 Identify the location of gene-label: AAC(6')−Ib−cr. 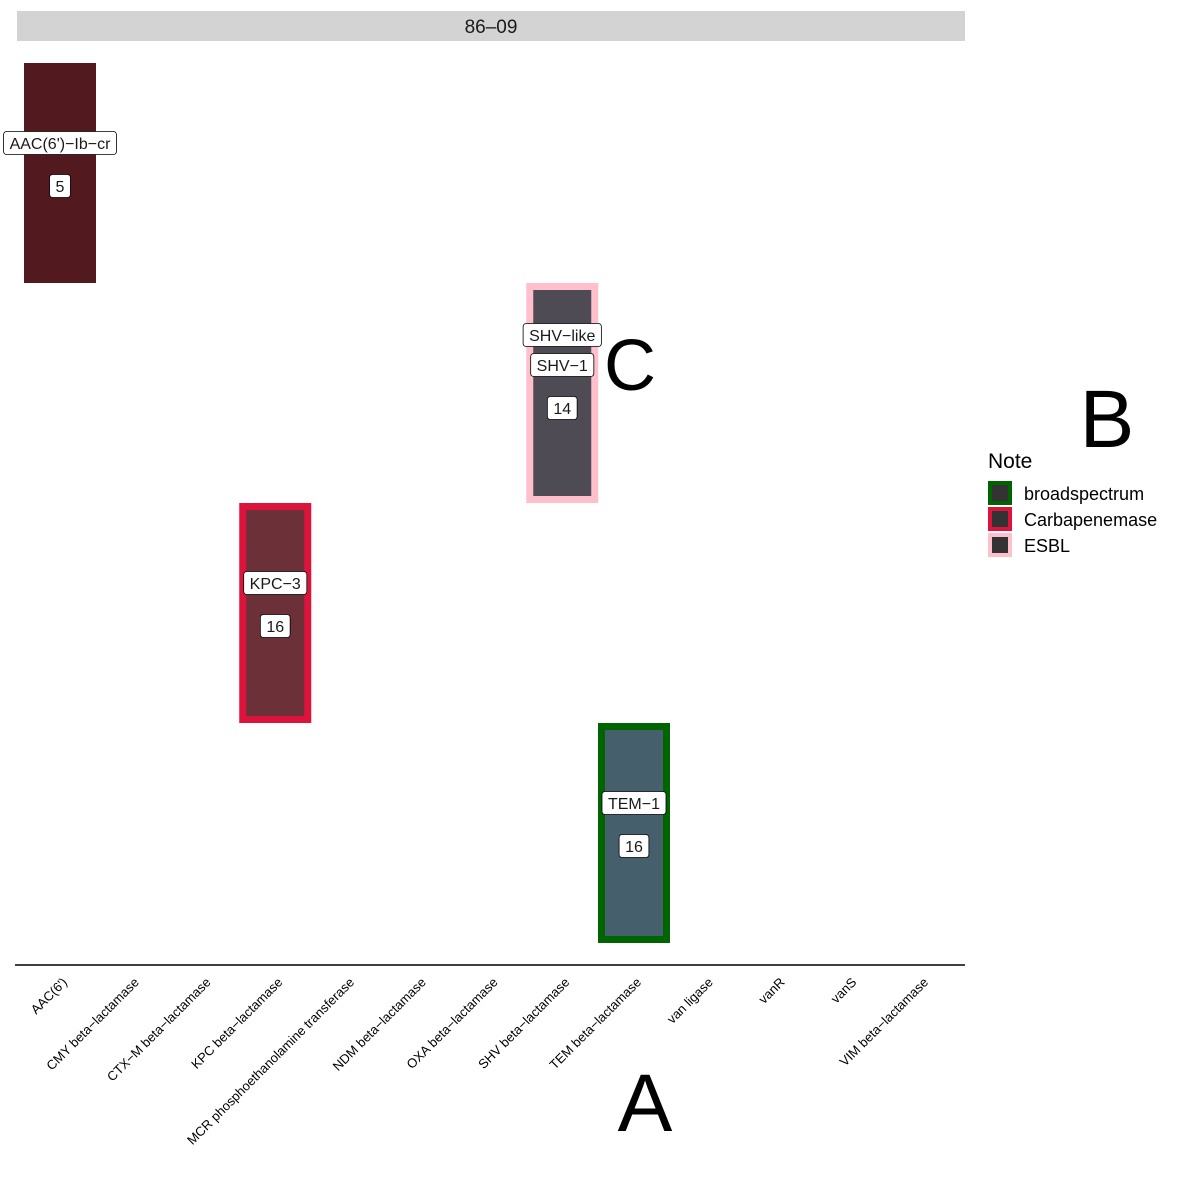
(61, 144).